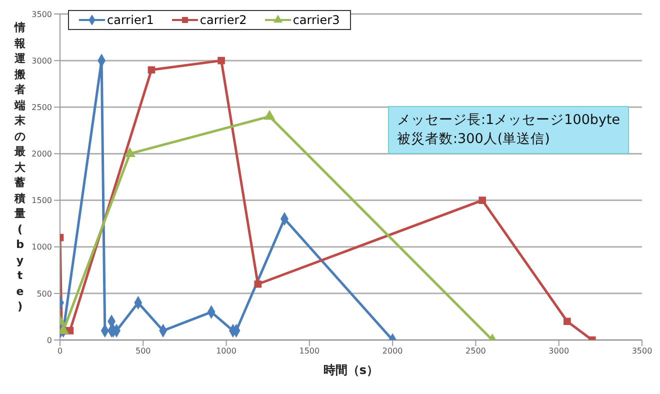  I want to click on x-tick-label: 0, so click(60, 351).